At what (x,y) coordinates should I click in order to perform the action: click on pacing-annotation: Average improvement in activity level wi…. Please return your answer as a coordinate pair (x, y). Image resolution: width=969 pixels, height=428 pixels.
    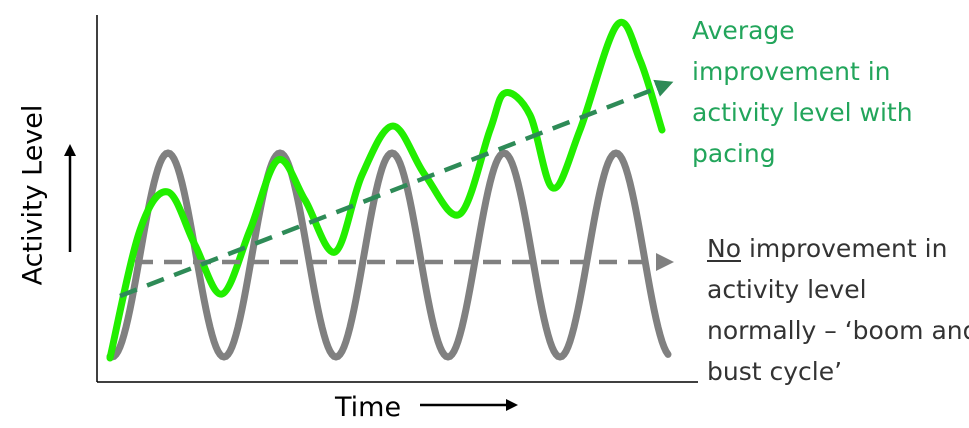
    Looking at the image, I should click on (802, 92).